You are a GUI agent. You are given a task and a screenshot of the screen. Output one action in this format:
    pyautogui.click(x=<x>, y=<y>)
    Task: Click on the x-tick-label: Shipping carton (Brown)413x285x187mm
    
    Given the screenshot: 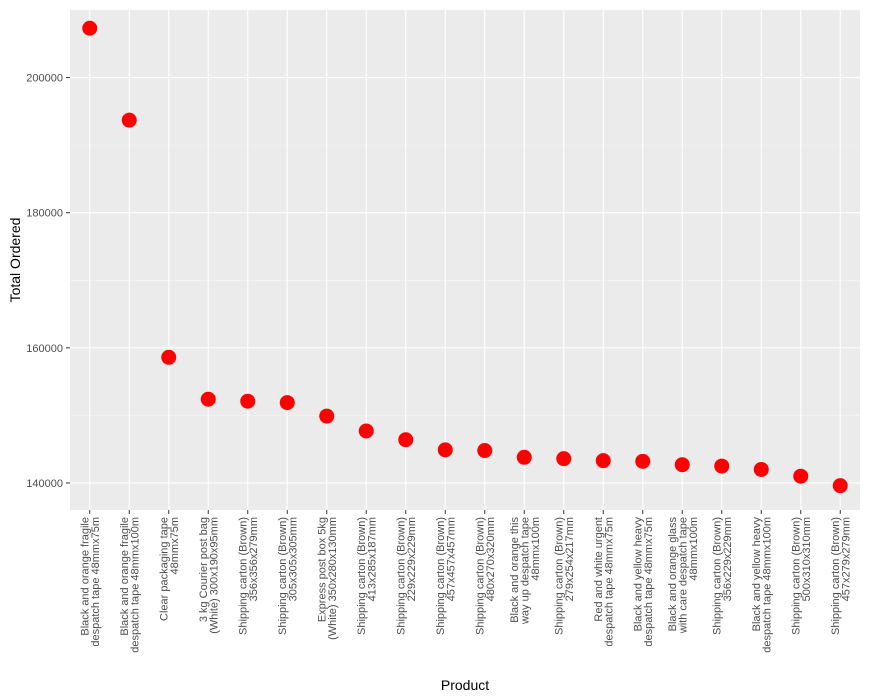 What is the action you would take?
    pyautogui.click(x=367, y=576)
    